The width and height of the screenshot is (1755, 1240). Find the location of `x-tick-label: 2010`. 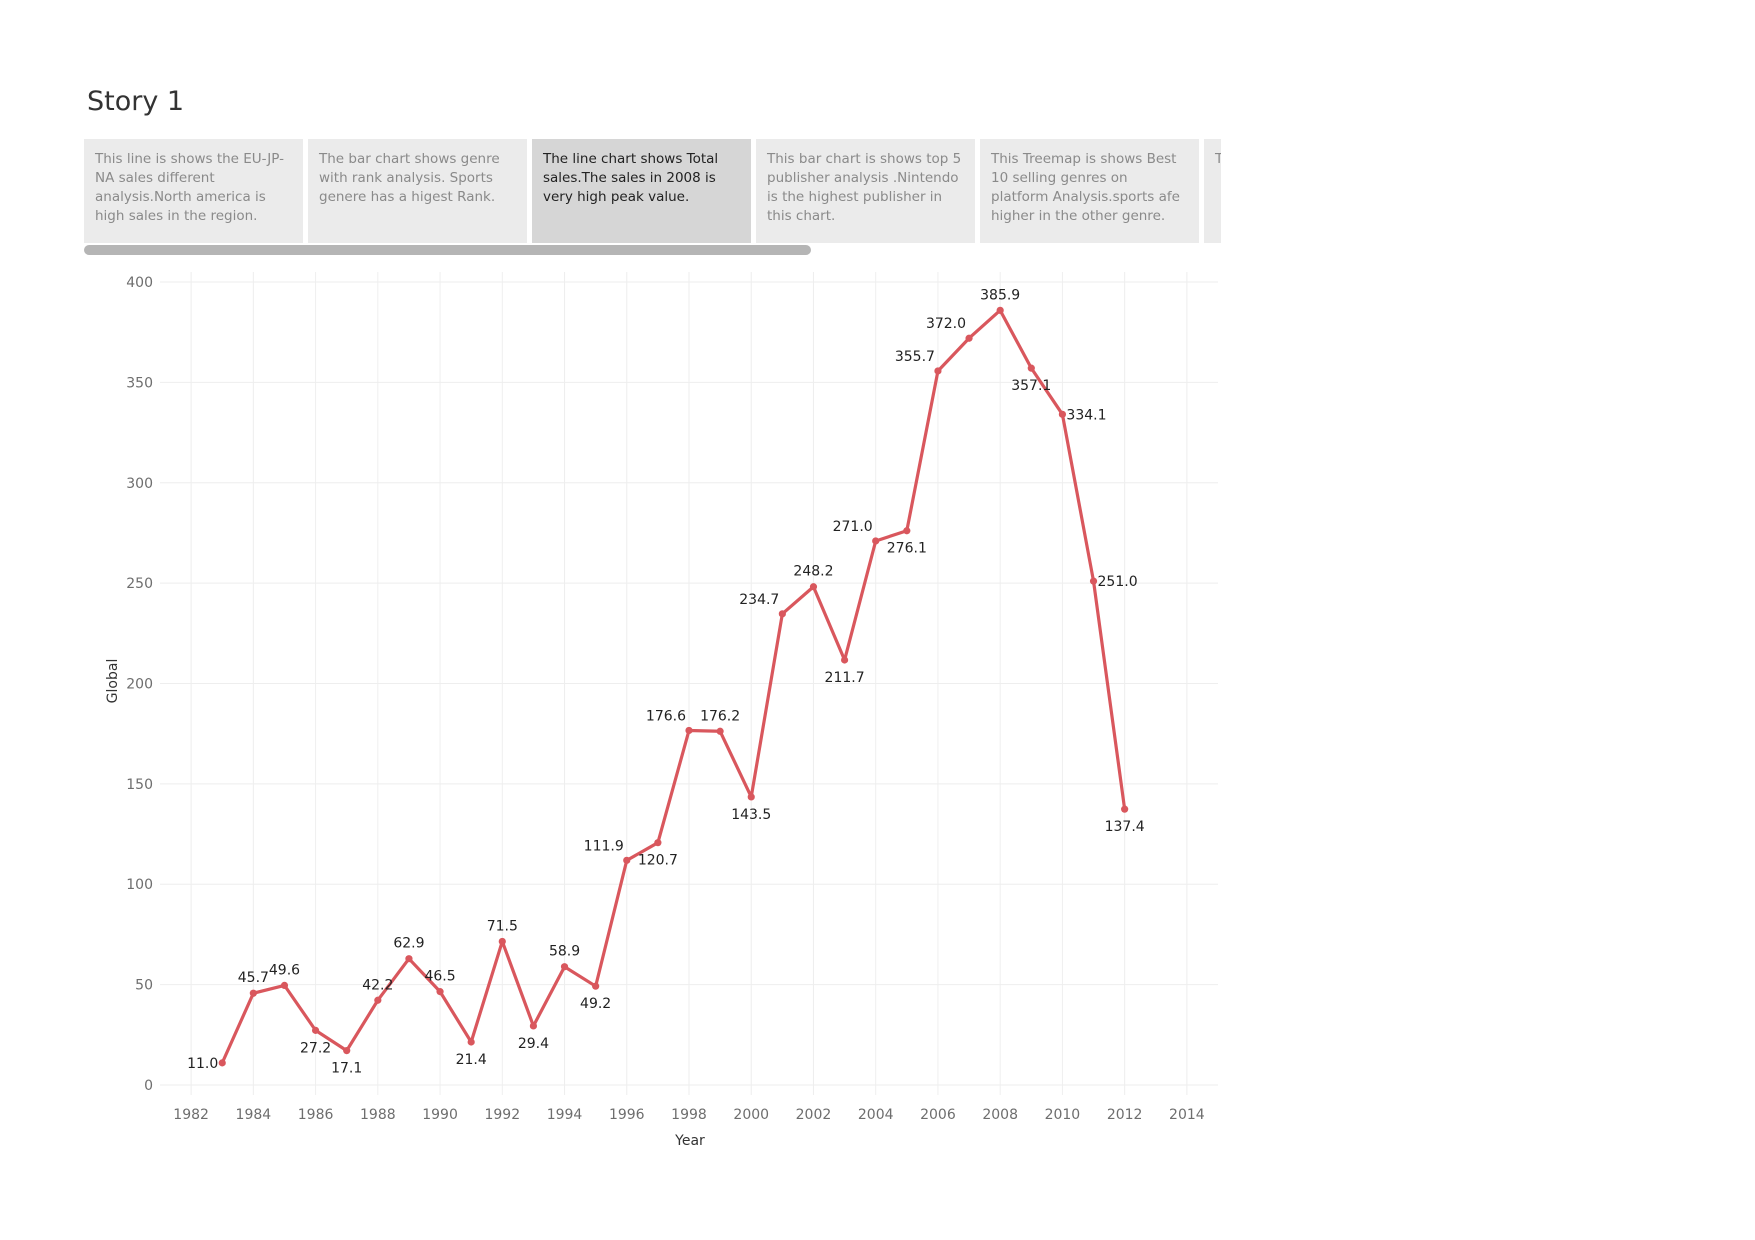

x-tick-label: 2010 is located at coordinates (1063, 1115).